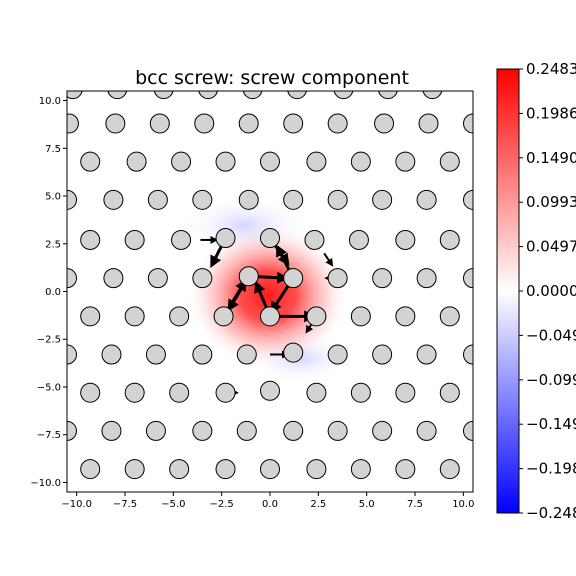 The width and height of the screenshot is (576, 576). I want to click on y-tick-label: 0.0, so click(53, 292).